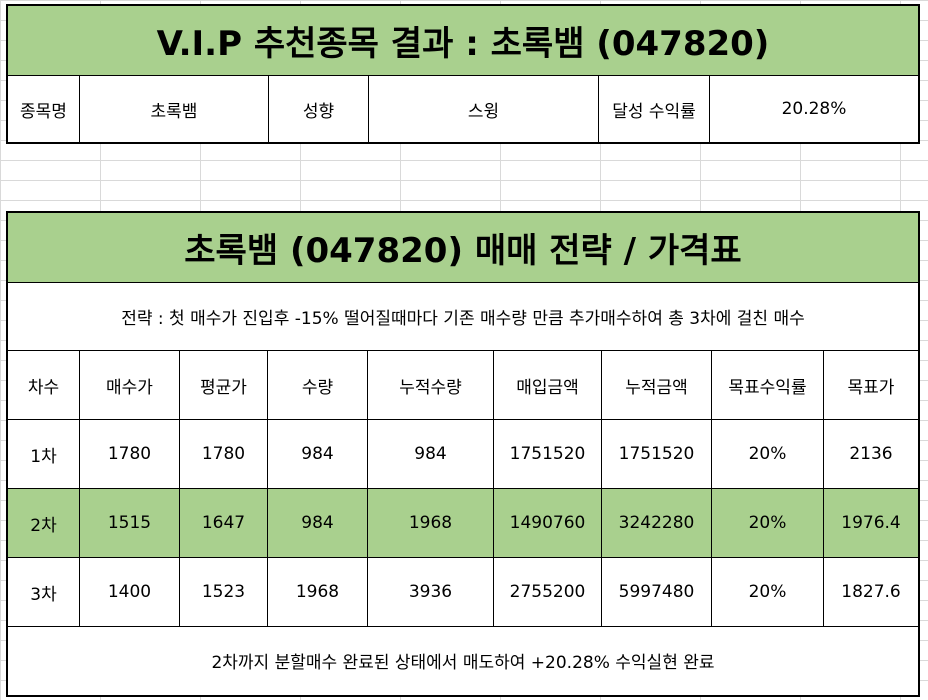 This screenshot has width=928, height=700. I want to click on table-header-row: 차수 매수가 평균가 수량 누적수량 매입금액 누적금액 목표수익률 목표가, so click(463, 385).